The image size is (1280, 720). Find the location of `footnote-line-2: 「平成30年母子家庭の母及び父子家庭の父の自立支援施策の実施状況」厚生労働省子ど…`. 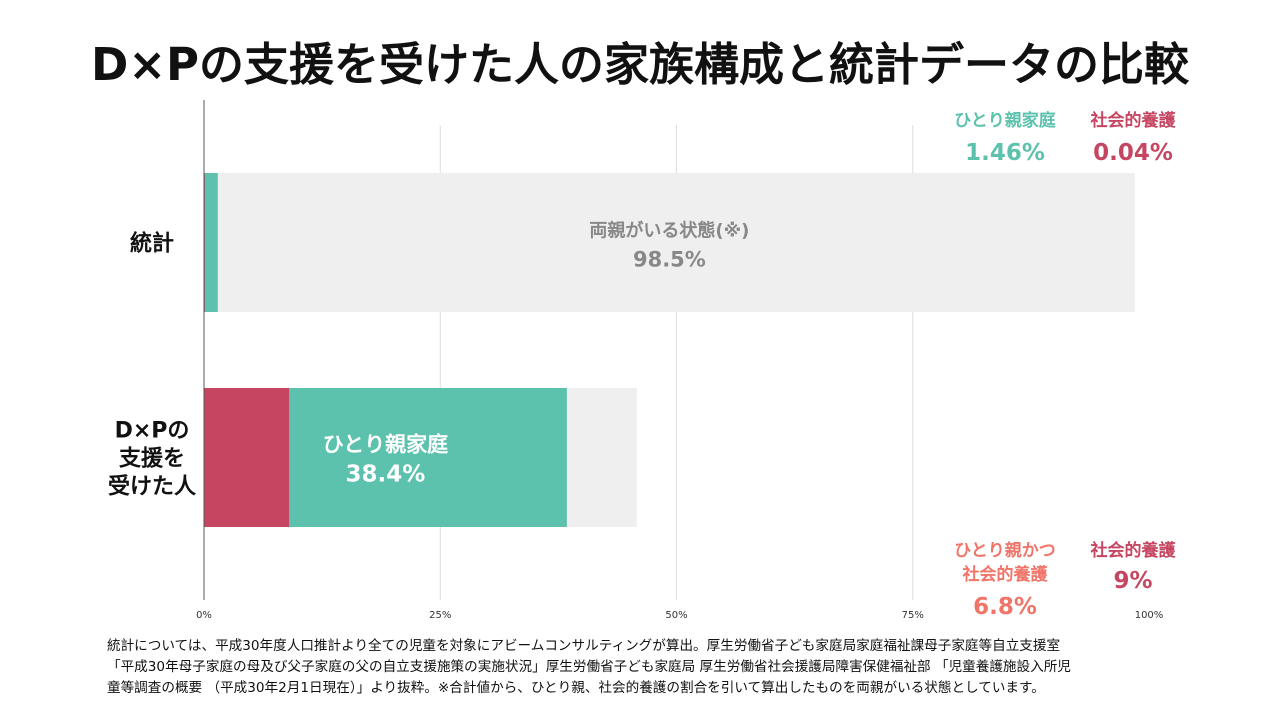

footnote-line-2: 「平成30年母子家庭の母及び父子家庭の父の自立支援施策の実施状況」厚生労働省子ど… is located at coordinates (589, 667).